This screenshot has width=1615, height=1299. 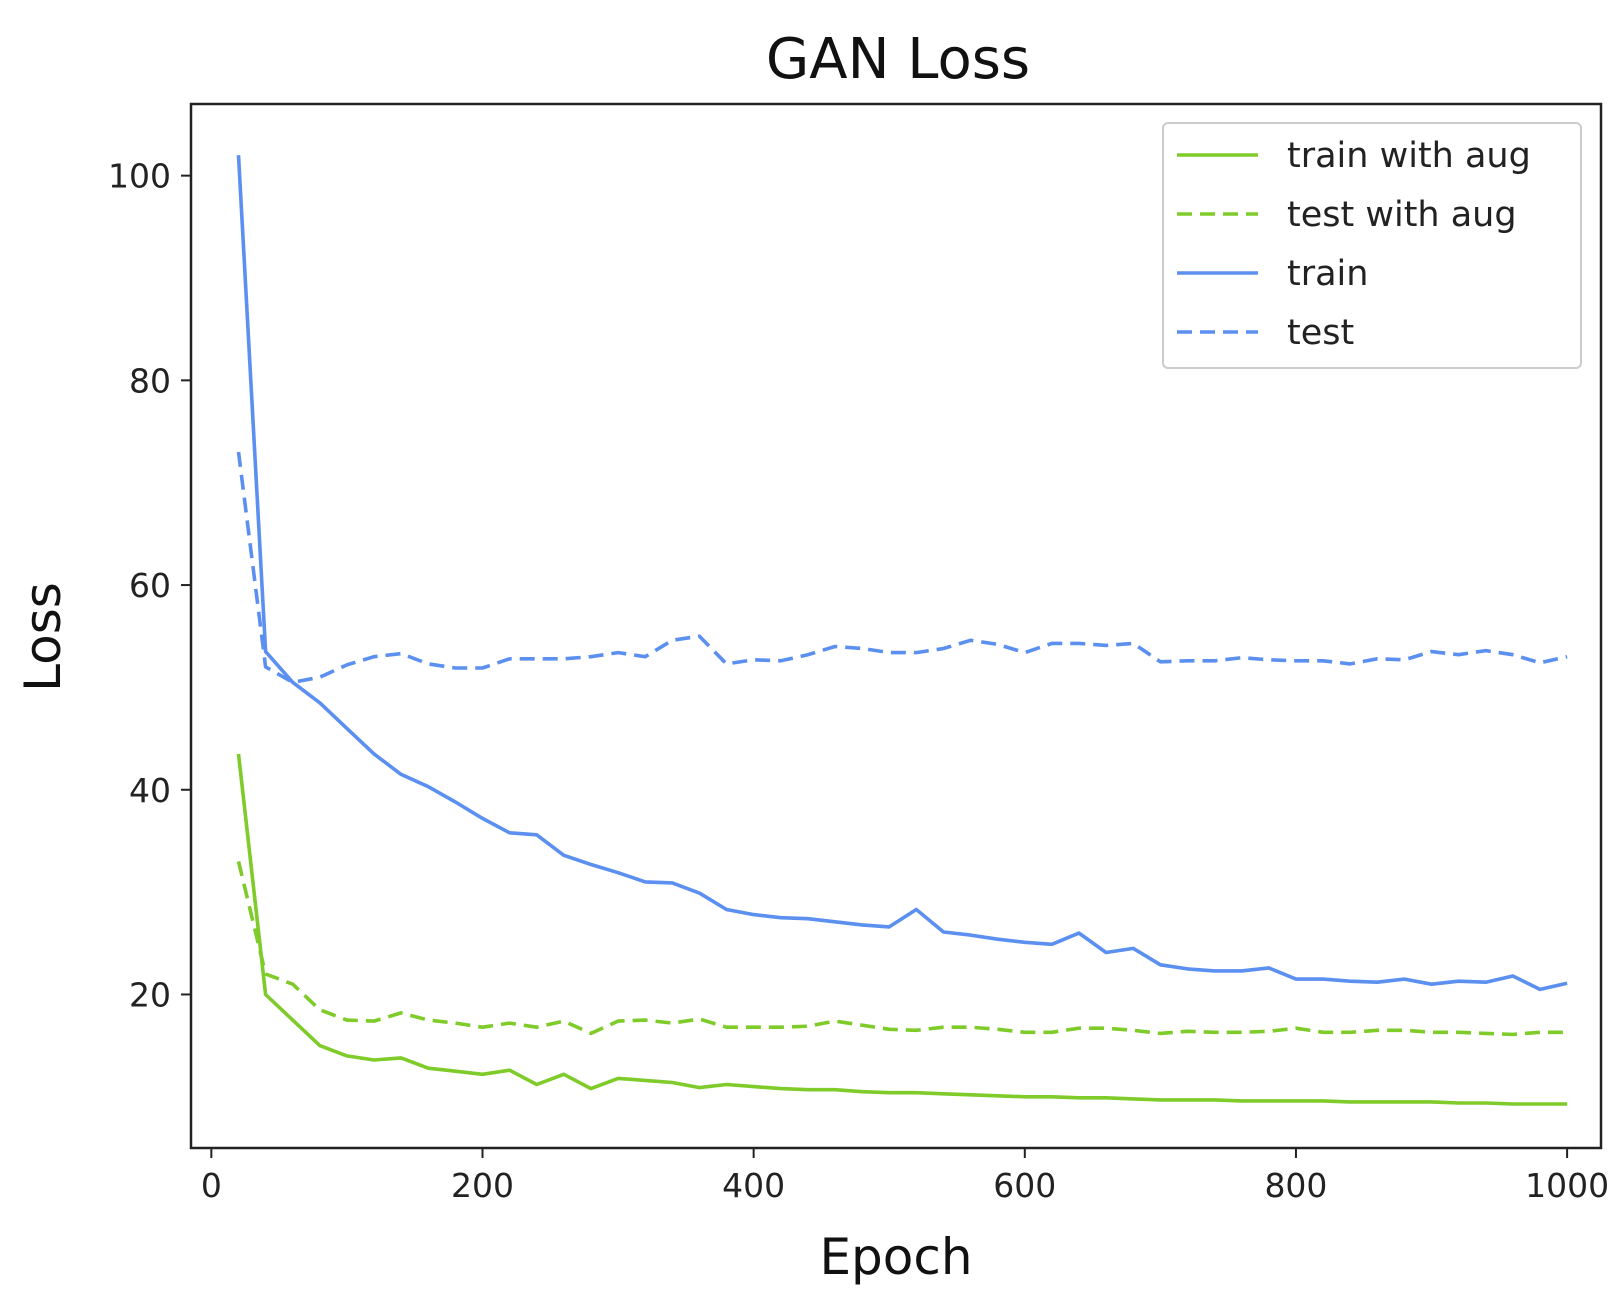 I want to click on legend-label-test-with-aug: test with aug, so click(x=1402, y=215).